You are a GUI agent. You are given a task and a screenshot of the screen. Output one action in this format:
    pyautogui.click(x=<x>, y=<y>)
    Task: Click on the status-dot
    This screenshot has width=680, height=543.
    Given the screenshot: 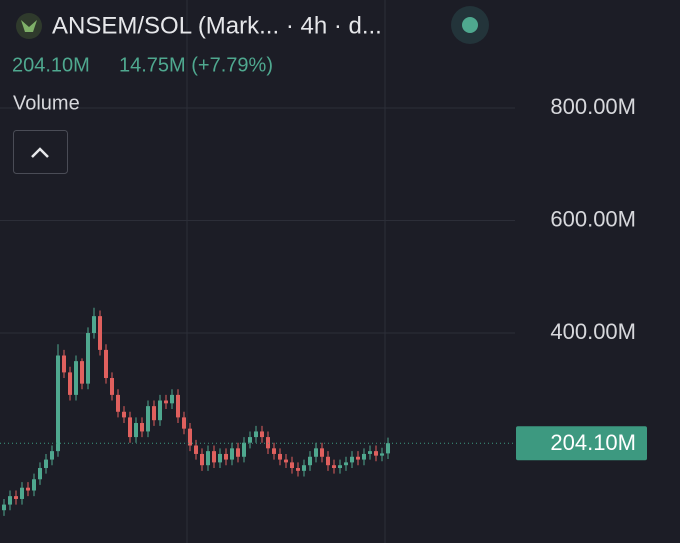 What is the action you would take?
    pyautogui.click(x=470, y=25)
    